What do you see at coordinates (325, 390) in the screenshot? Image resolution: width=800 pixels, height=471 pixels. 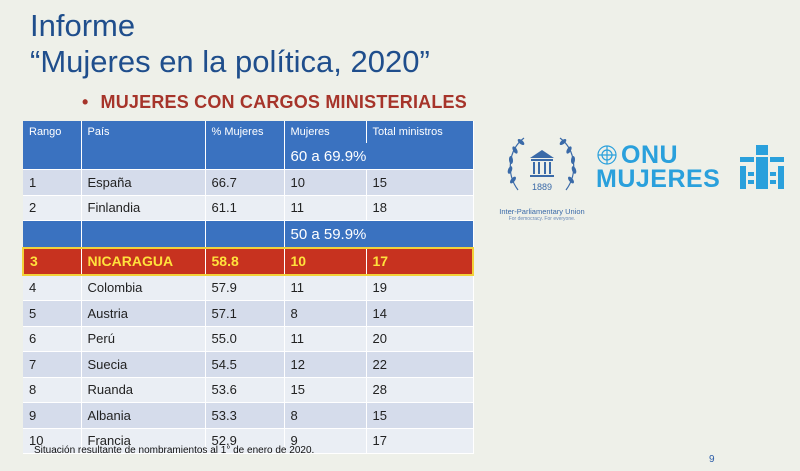 I see `cell-mujeres: 15` at bounding box center [325, 390].